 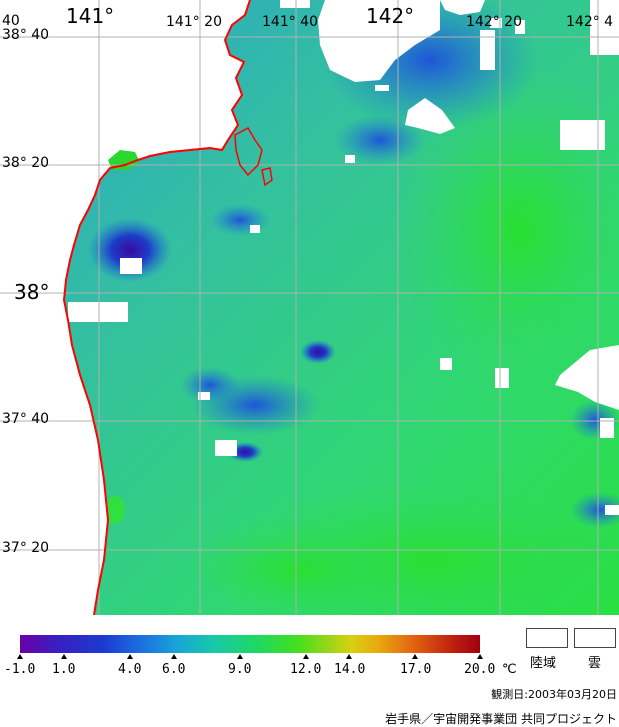 What do you see at coordinates (543, 663) in the screenshot?
I see `land-legend-label: 陸域` at bounding box center [543, 663].